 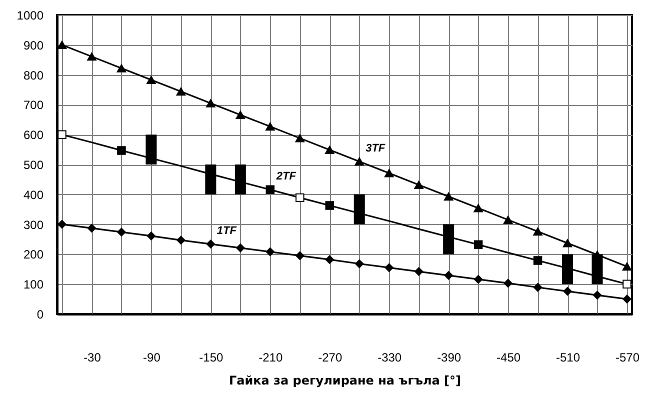 What do you see at coordinates (33, 75) in the screenshot?
I see `y-tick-label: 800` at bounding box center [33, 75].